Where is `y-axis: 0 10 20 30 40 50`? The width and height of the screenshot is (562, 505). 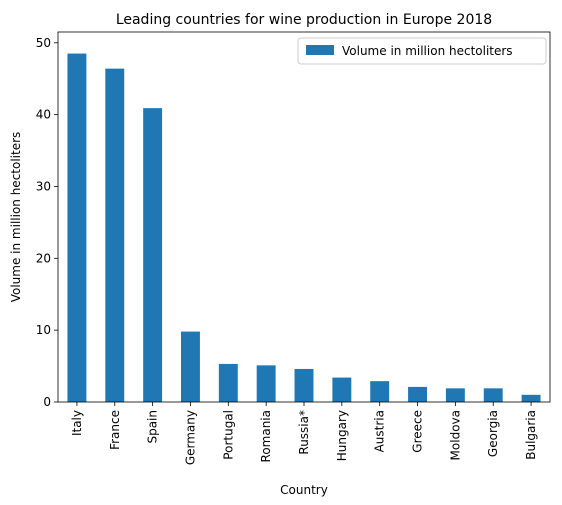
y-axis: 0 10 20 30 40 50 is located at coordinates (47, 222).